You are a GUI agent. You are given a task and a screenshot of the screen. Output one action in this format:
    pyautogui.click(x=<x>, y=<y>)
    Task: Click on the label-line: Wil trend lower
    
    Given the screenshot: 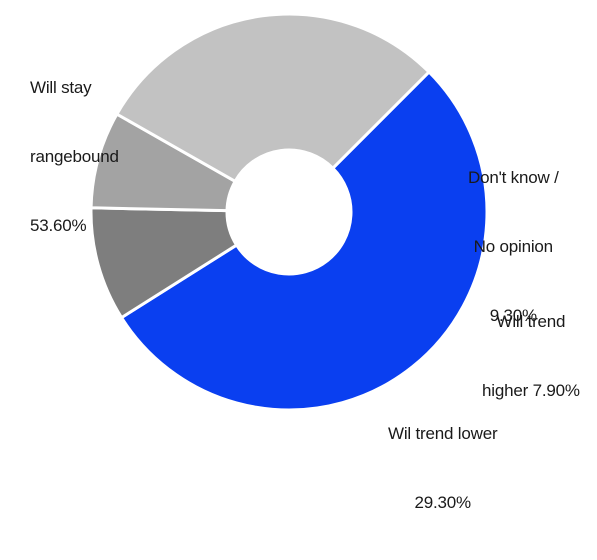 What is the action you would take?
    pyautogui.click(x=443, y=433)
    